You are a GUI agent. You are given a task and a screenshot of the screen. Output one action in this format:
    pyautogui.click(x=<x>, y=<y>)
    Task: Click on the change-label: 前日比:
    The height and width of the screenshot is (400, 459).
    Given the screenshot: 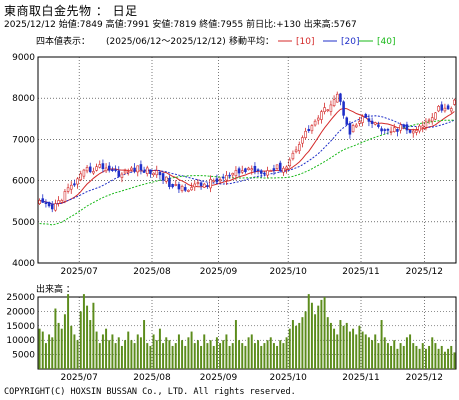 What is the action you would take?
    pyautogui.click(x=261, y=25)
    